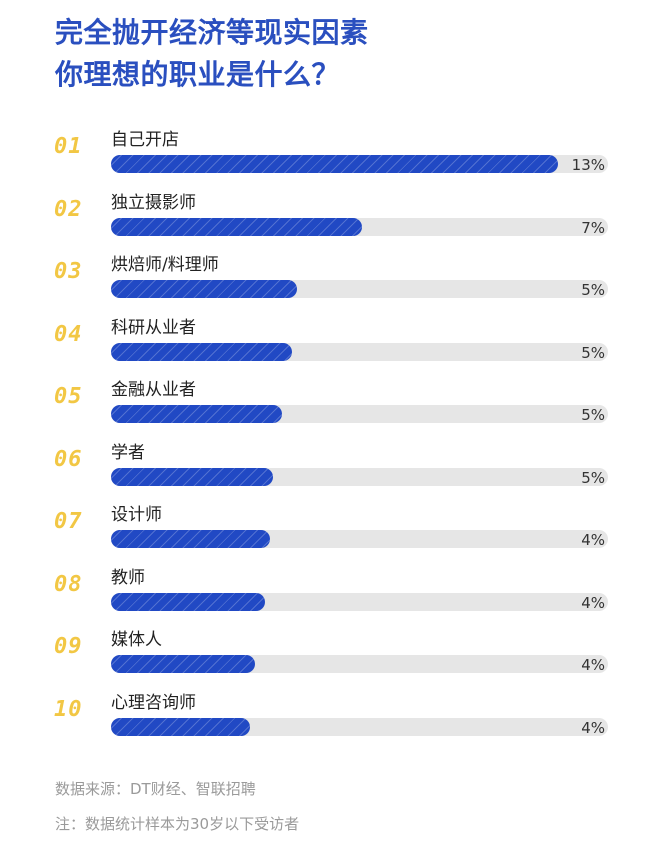  Describe the element at coordinates (68, 271) in the screenshot. I see `rank-number: 03` at that location.